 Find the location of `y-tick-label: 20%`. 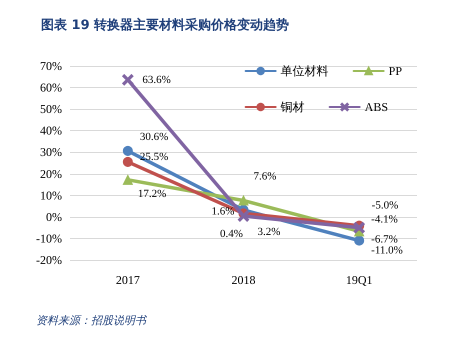

y-tick-label: 20% is located at coordinates (51, 173).